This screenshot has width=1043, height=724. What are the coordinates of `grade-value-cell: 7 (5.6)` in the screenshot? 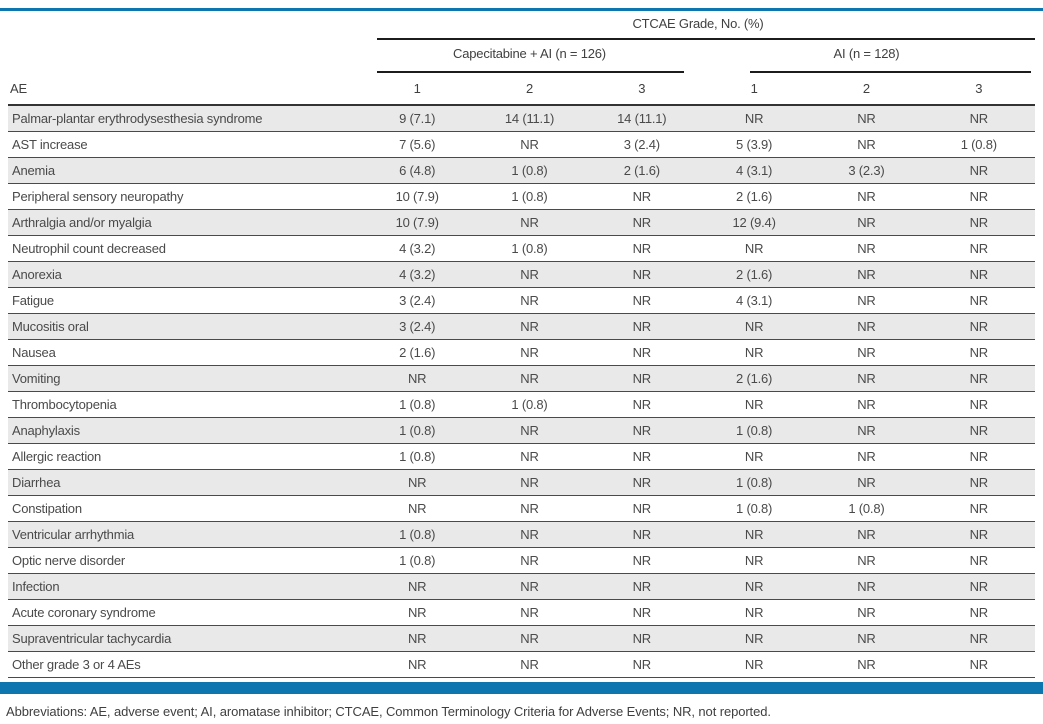 It's located at (417, 144).